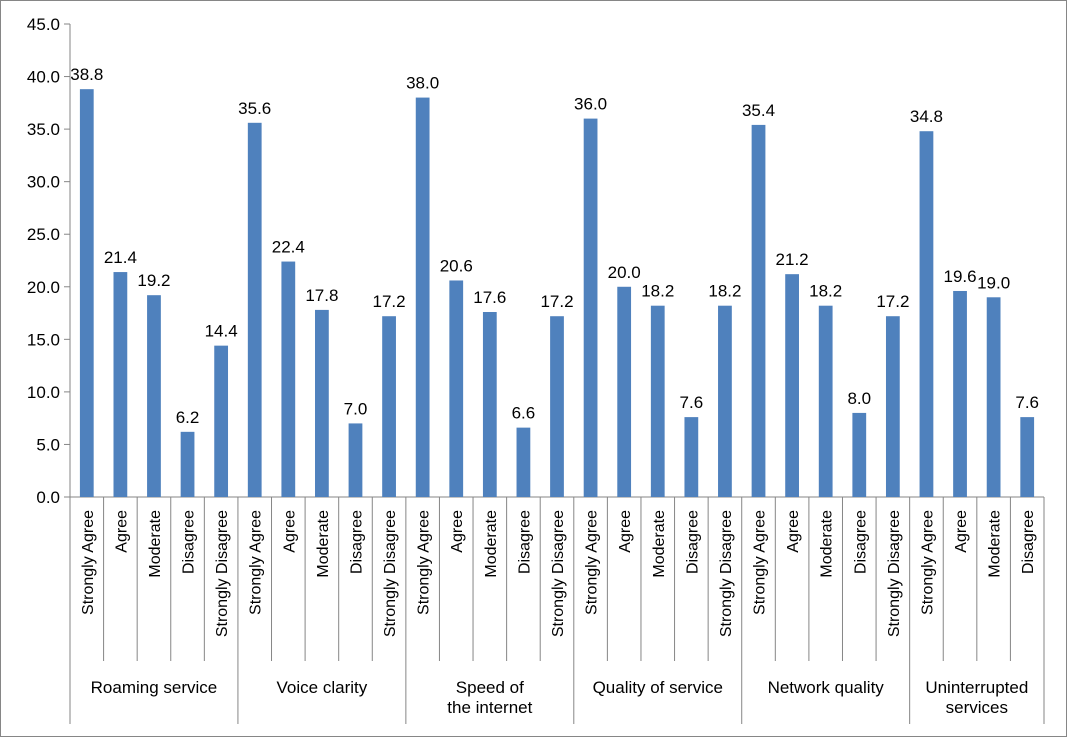 The height and width of the screenshot is (737, 1067). I want to click on y-tick-label: 15.0, so click(43, 339).